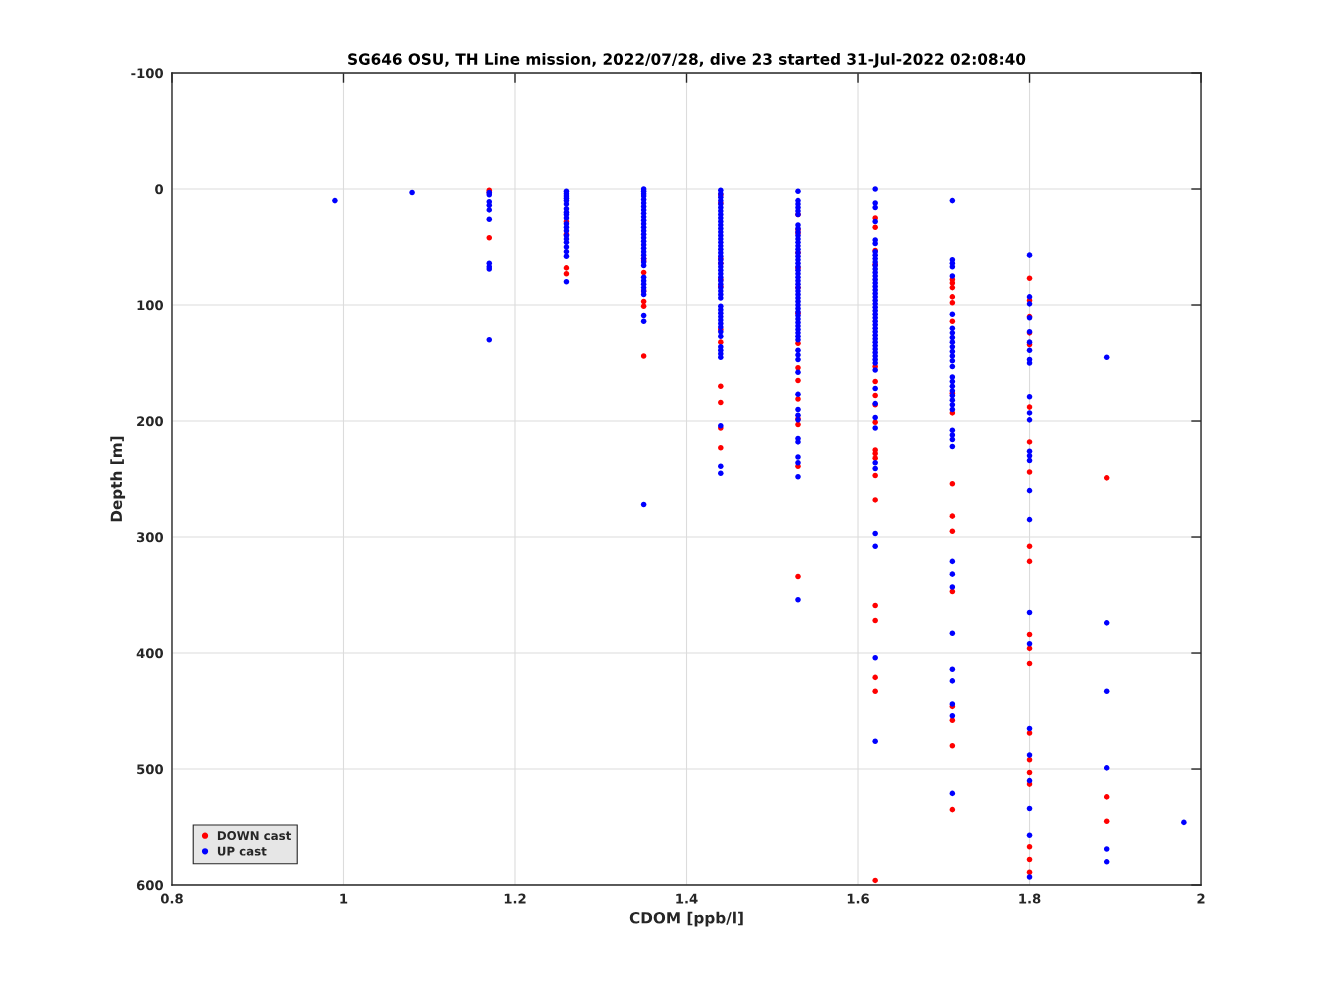 Image resolution: width=1328 pixels, height=996 pixels. I want to click on y-tick-label: 600, so click(150, 885).